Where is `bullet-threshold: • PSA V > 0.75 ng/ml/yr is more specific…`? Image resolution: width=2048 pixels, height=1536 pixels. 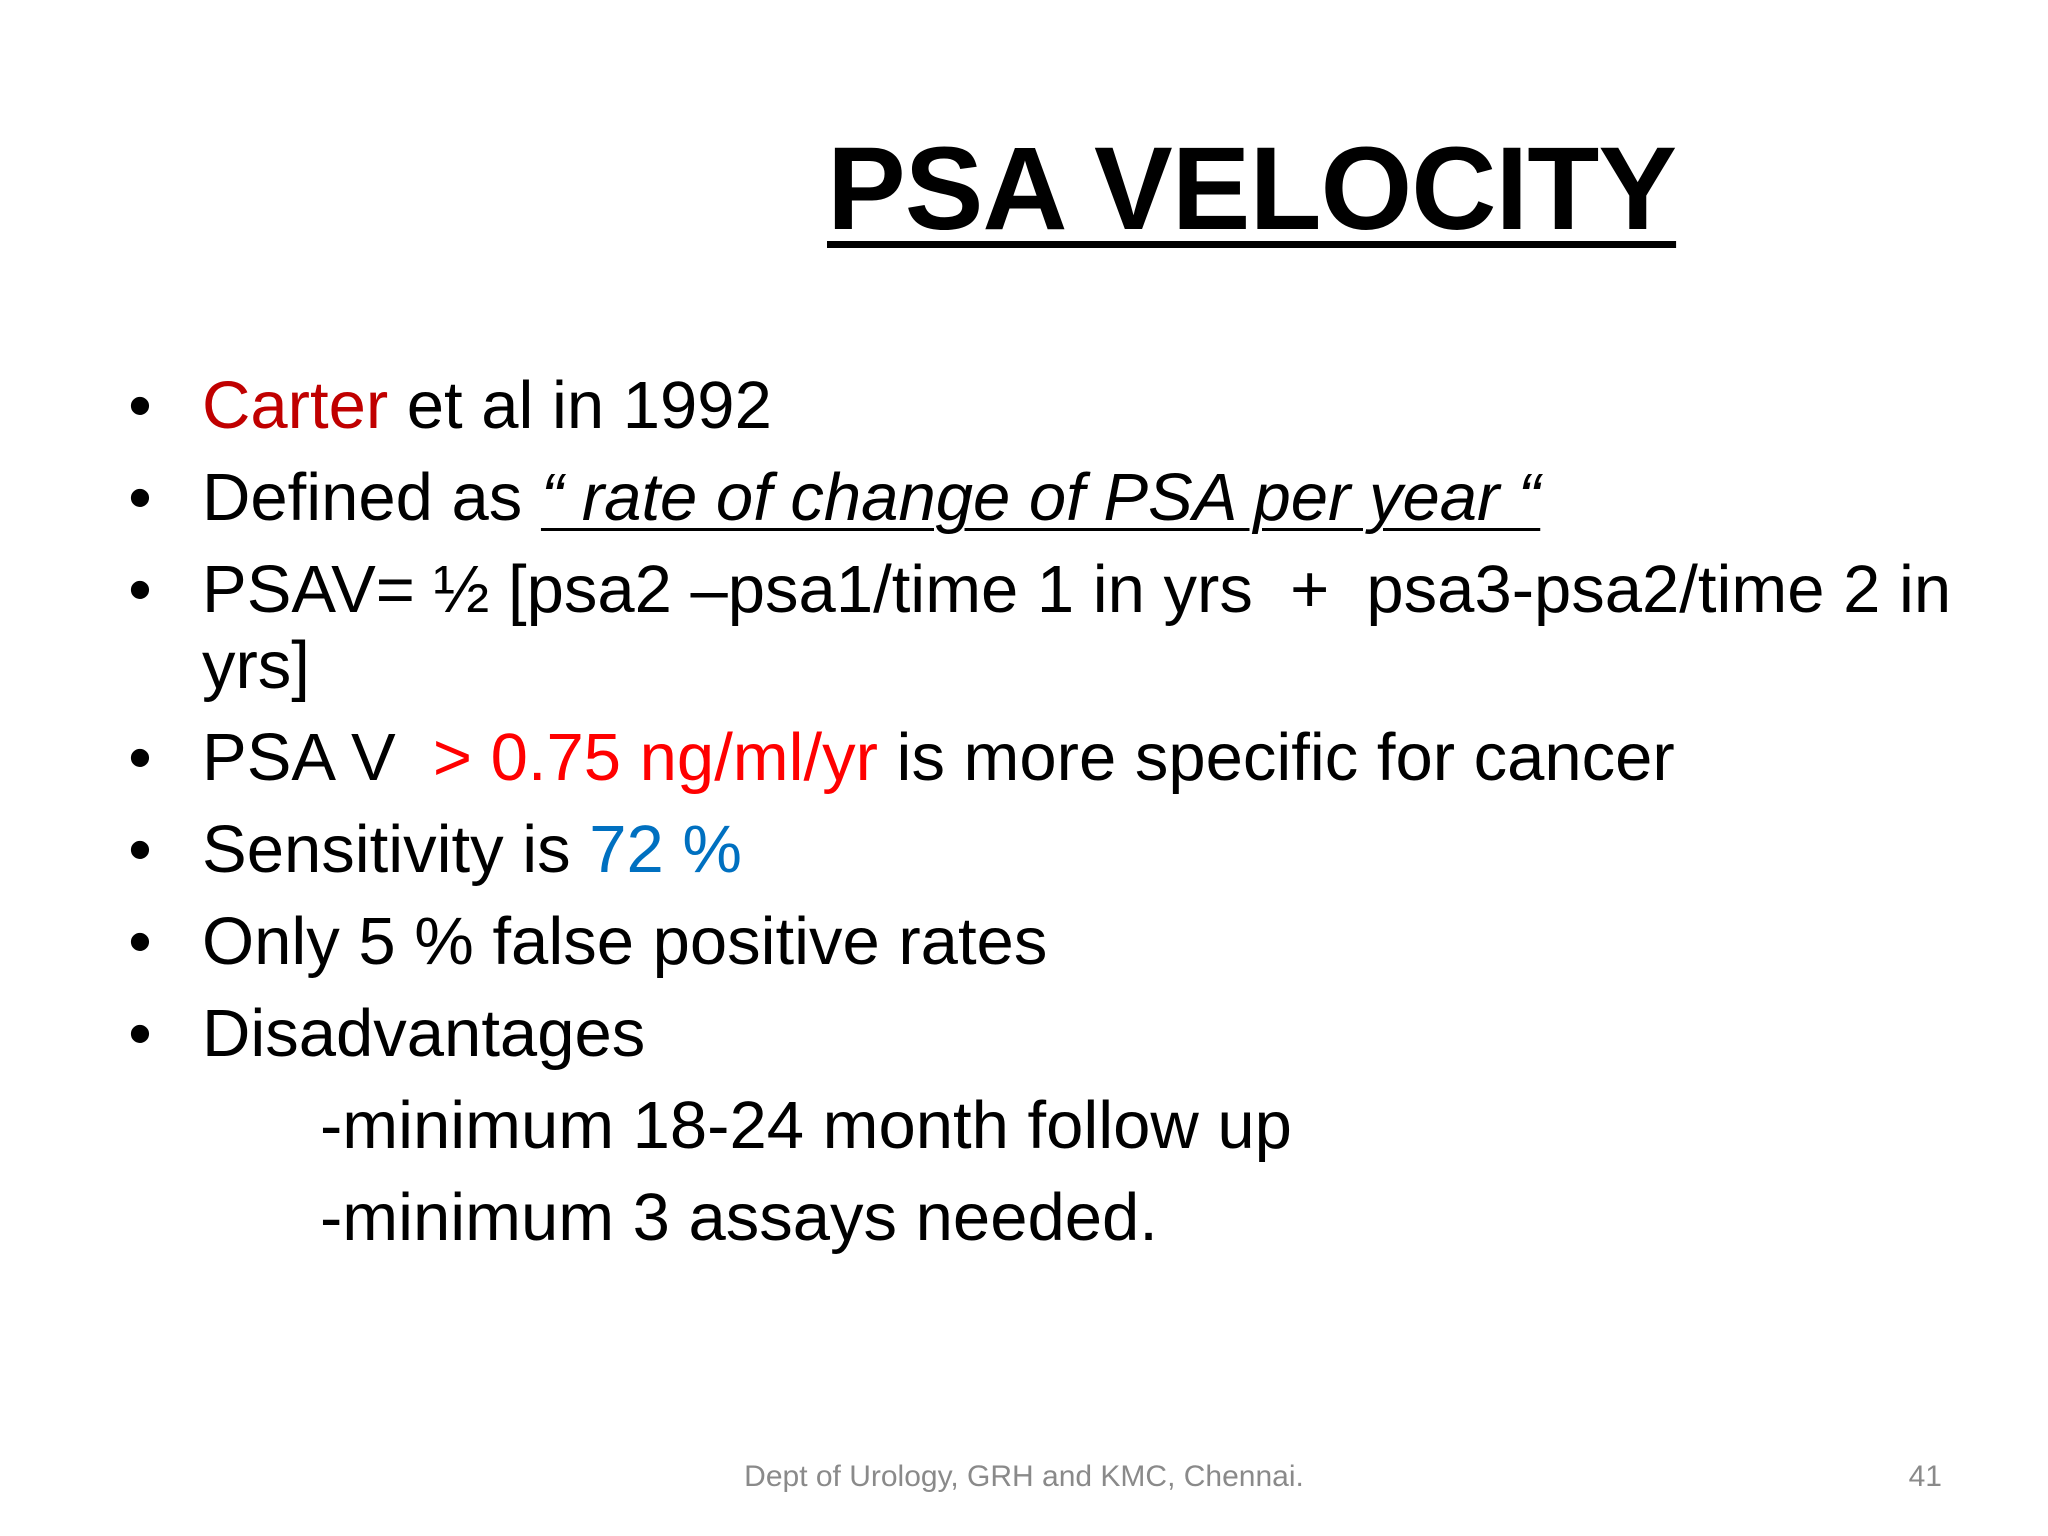 bullet-threshold: • PSA V > 0.75 ng/ml/yr is more specific… is located at coordinates (1040, 758).